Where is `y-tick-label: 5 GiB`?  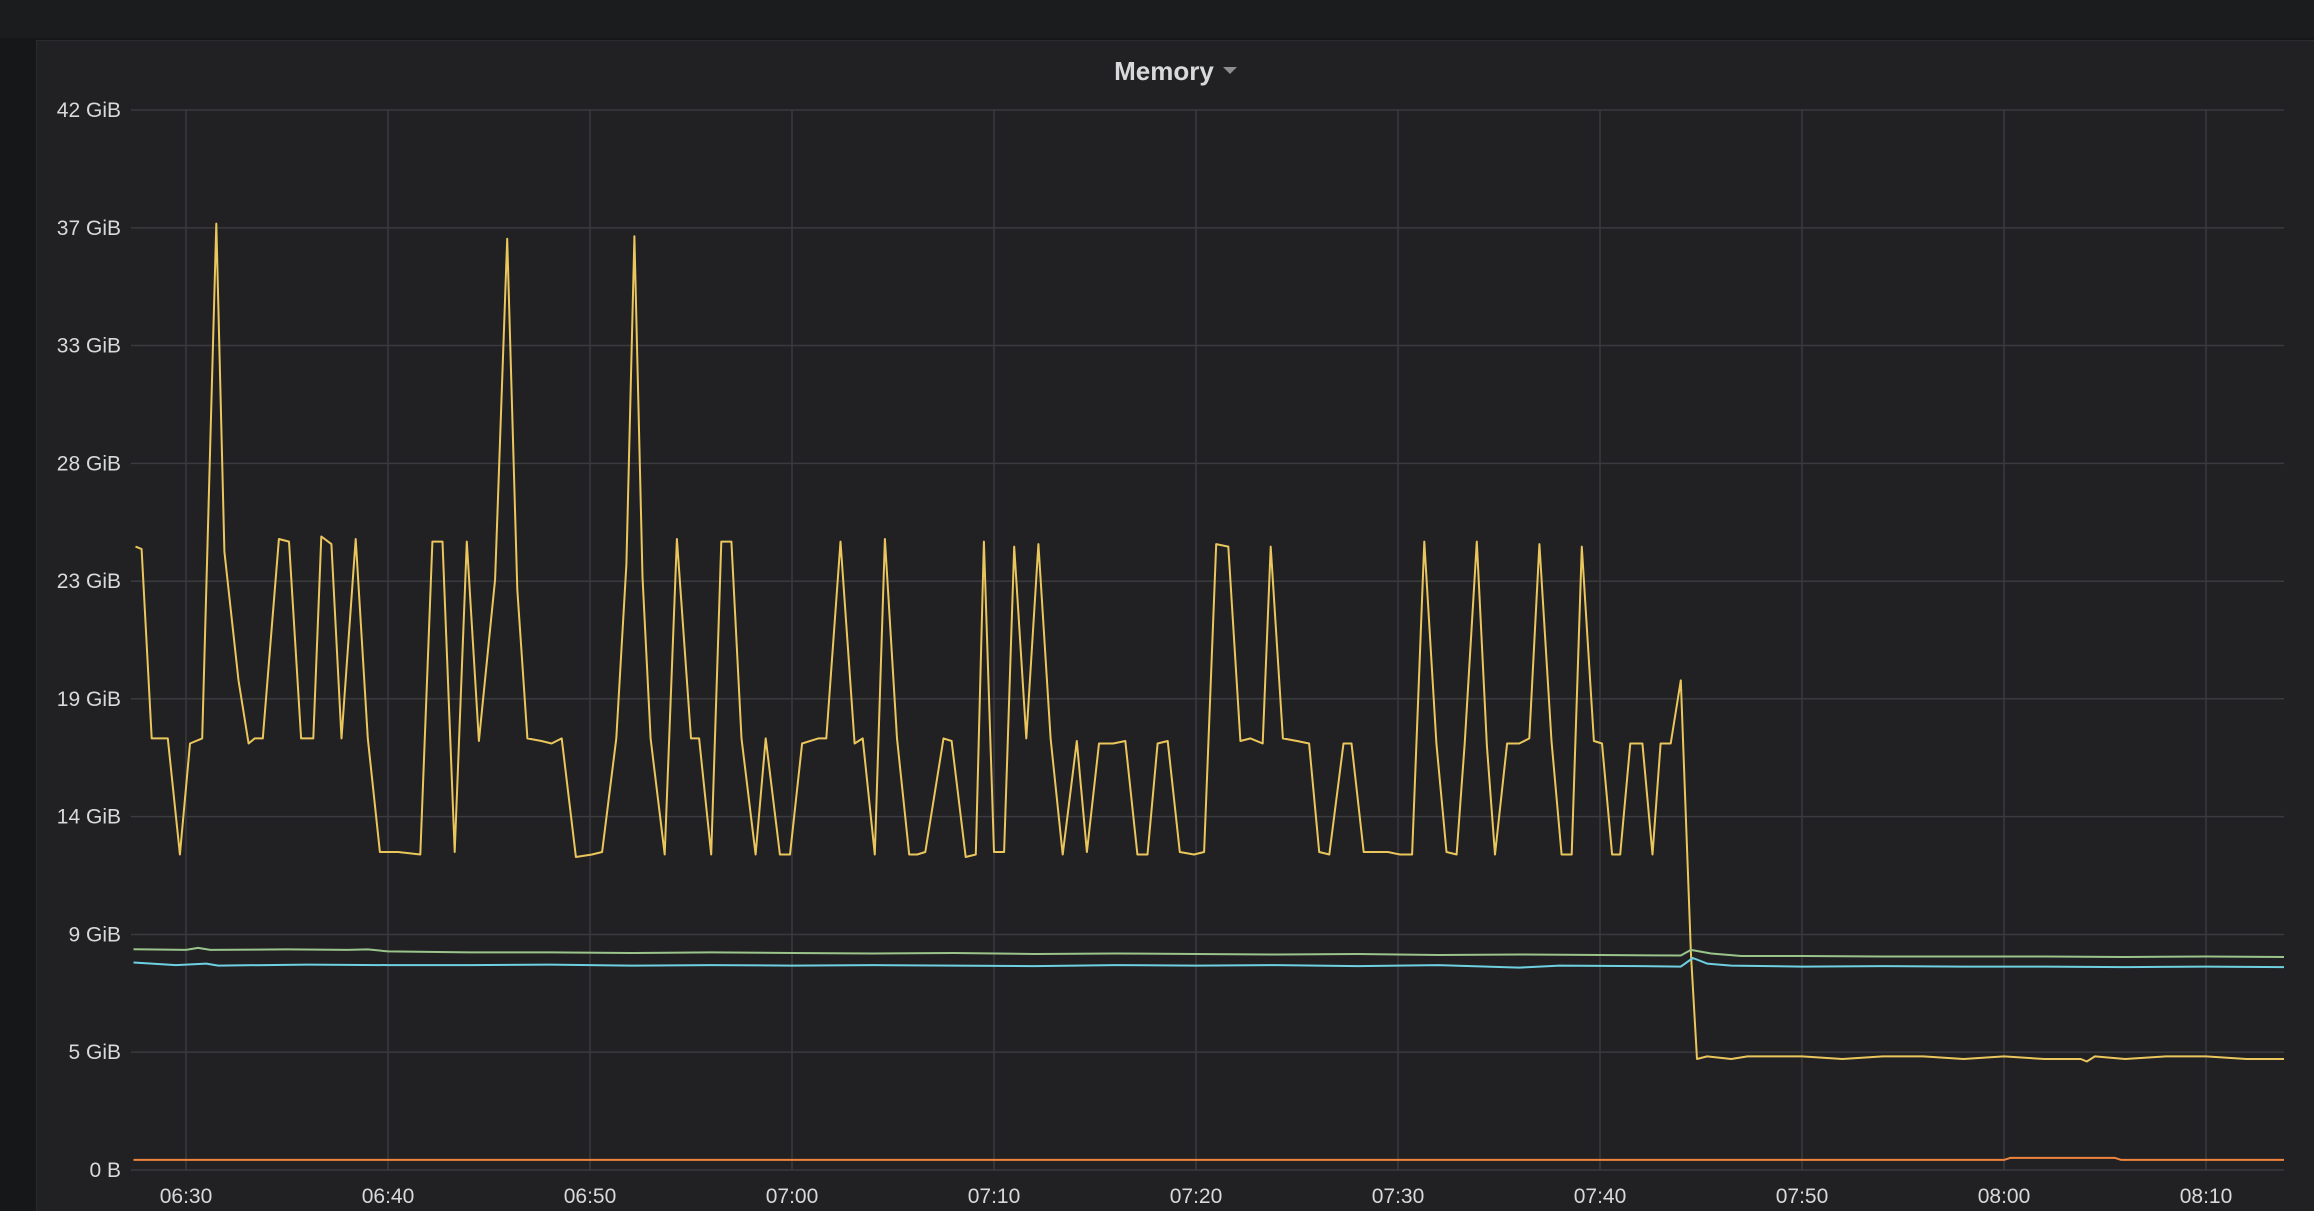
y-tick-label: 5 GiB is located at coordinates (94, 1052).